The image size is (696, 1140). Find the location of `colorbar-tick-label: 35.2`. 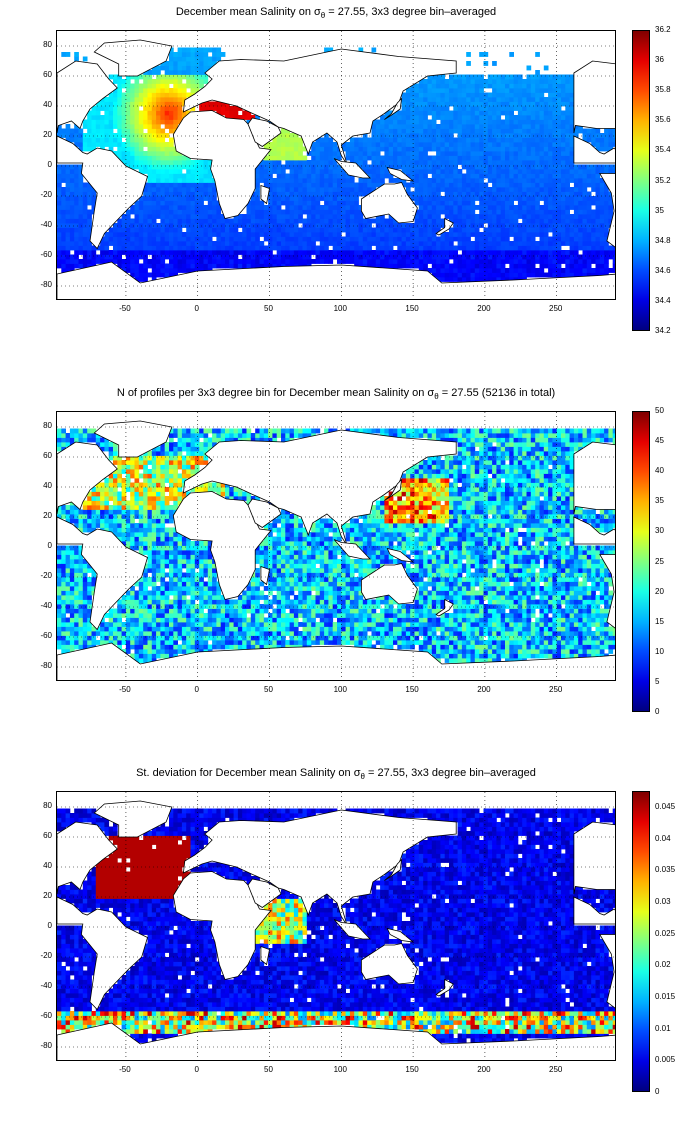

colorbar-tick-label: 35.2 is located at coordinates (663, 180).